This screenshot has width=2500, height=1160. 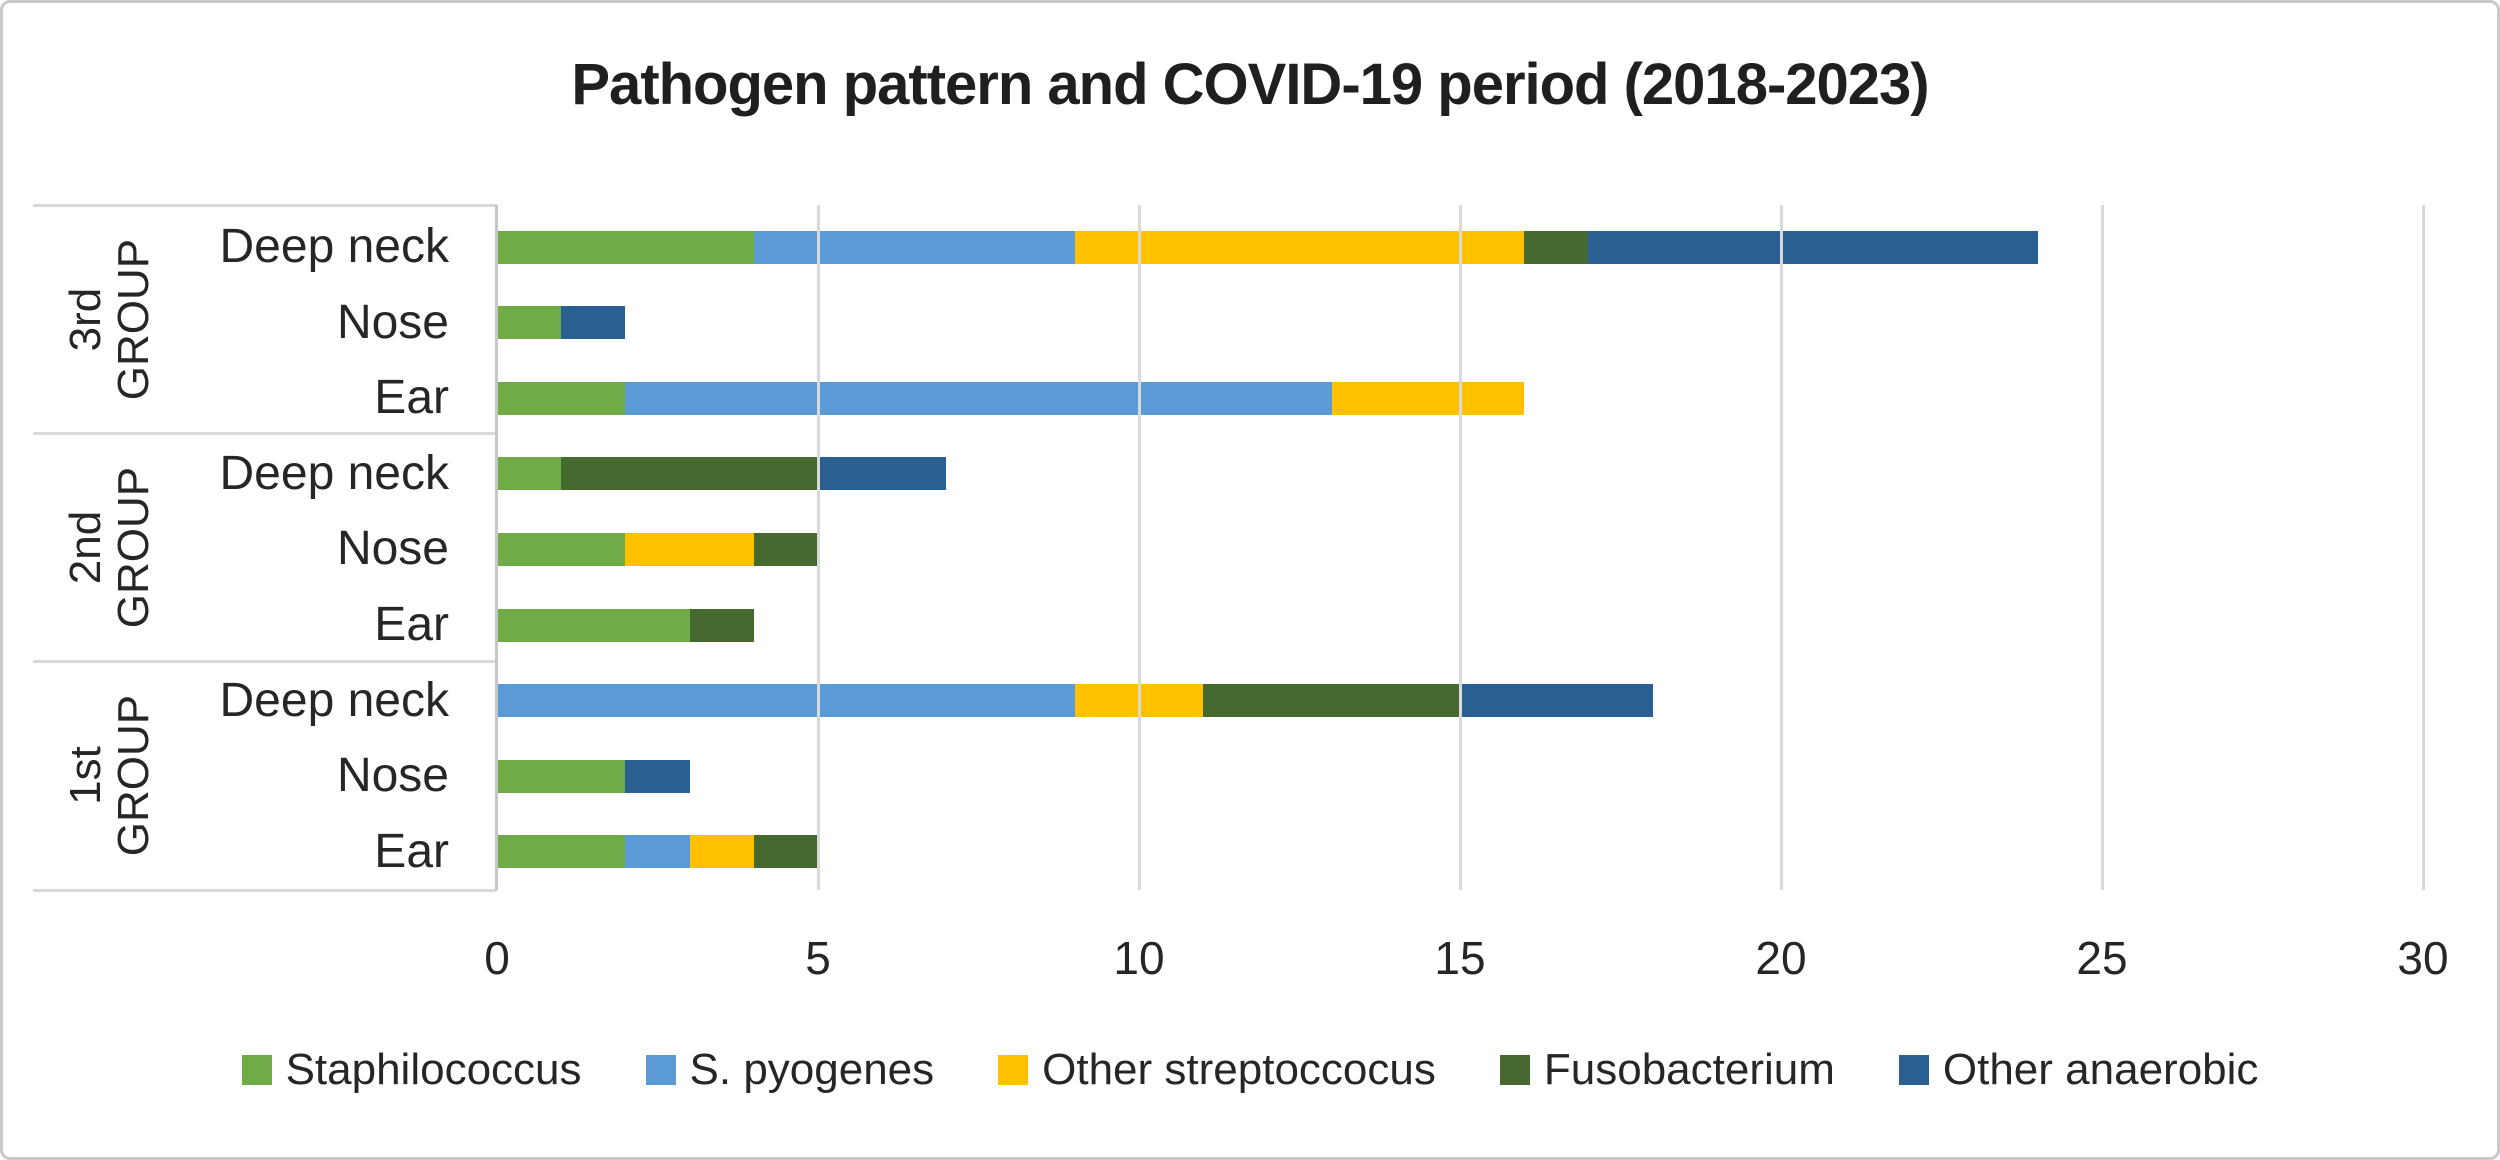 I want to click on legend-swatch-other-streptoccocus, so click(x=1013, y=1070).